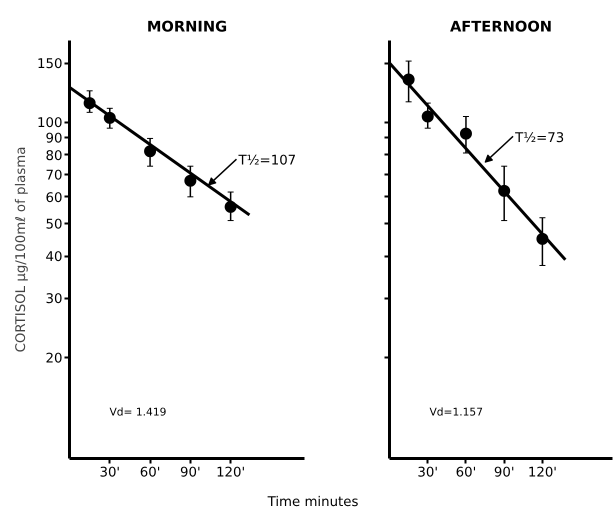  What do you see at coordinates (539, 138) in the screenshot?
I see `annotation: T½=73` at bounding box center [539, 138].